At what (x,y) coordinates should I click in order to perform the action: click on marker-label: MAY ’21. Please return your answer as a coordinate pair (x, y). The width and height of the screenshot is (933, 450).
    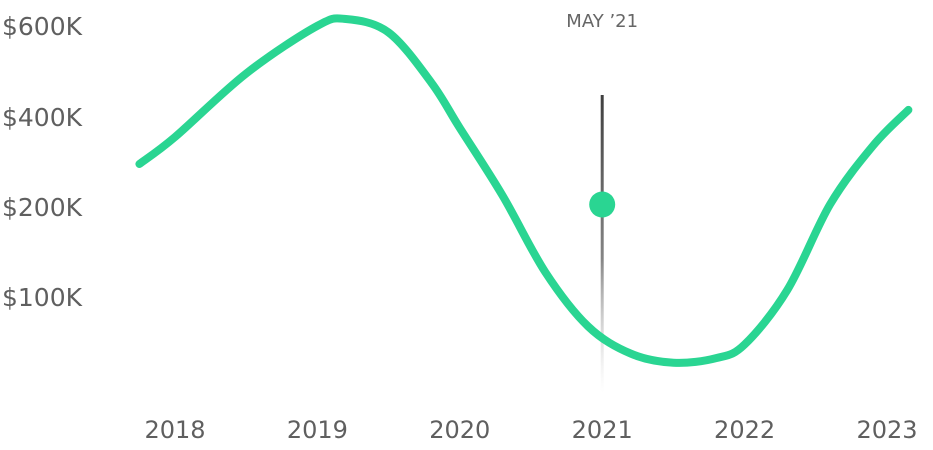
    Looking at the image, I should click on (602, 21).